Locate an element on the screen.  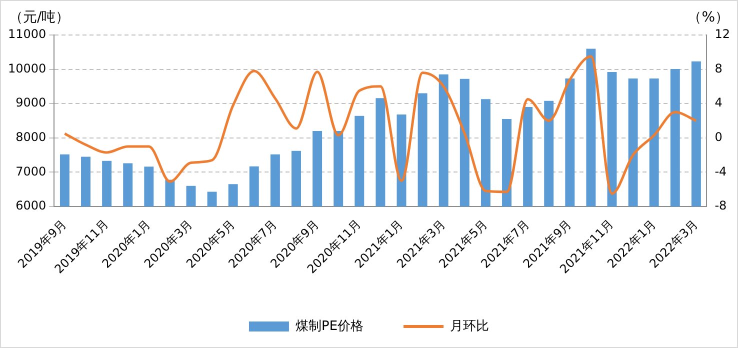
legend-label: 月环比 is located at coordinates (470, 326).